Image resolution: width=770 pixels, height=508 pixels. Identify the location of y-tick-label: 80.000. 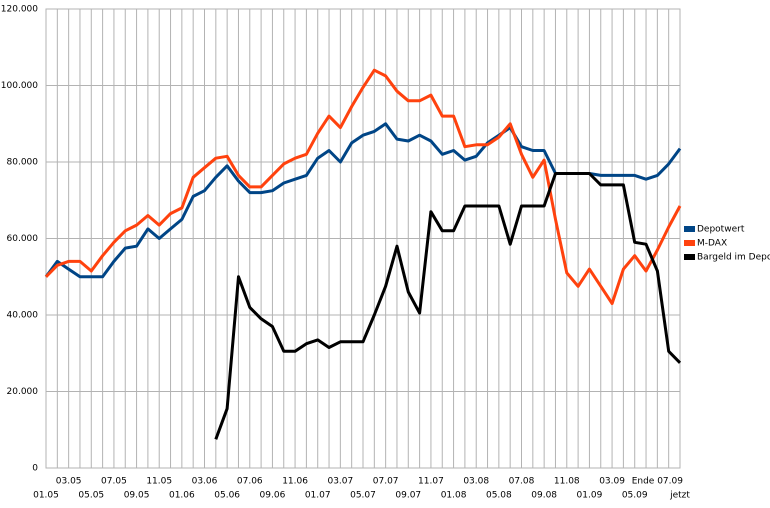
(23, 163).